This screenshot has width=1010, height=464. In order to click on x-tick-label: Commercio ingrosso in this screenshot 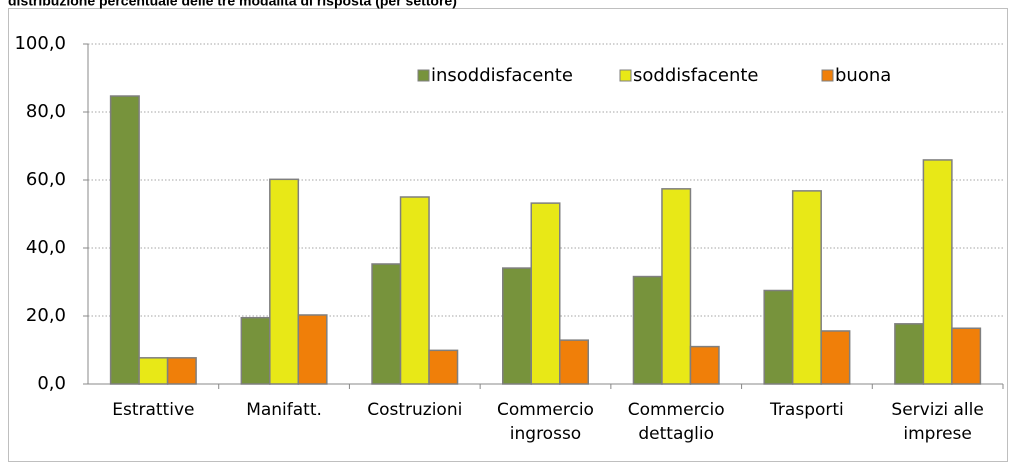, I will do `click(545, 422)`.